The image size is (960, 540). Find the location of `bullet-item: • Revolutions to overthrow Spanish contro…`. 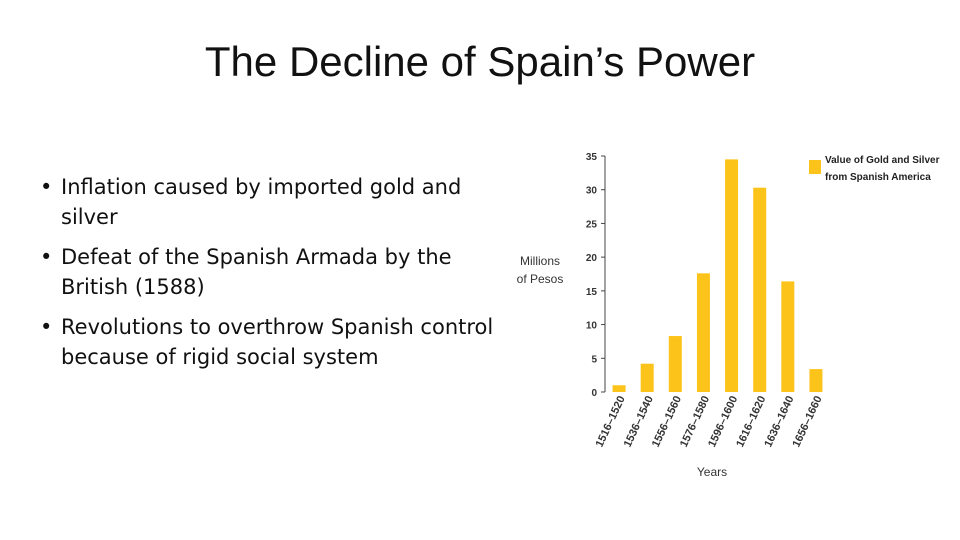

bullet-item: • Revolutions to overthrow Spanish contro… is located at coordinates (275, 342).